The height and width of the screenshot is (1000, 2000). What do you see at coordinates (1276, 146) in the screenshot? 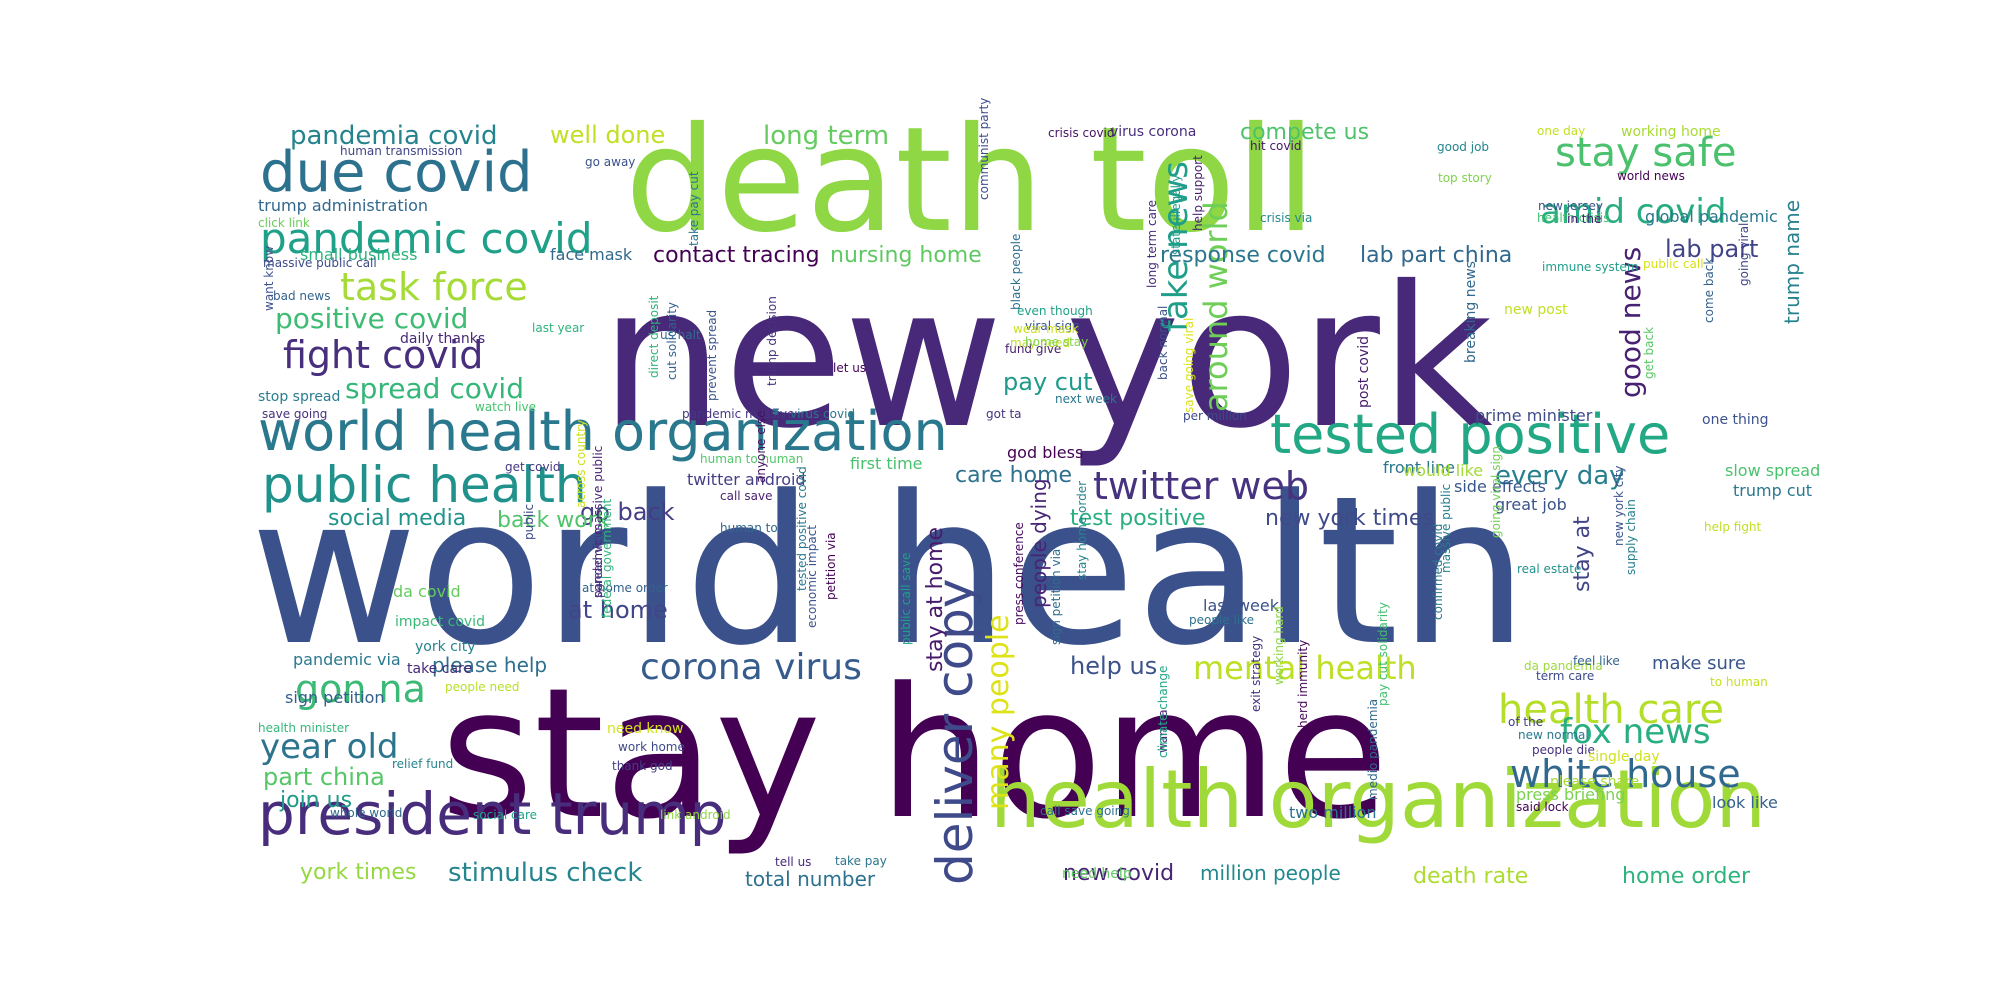
I see `word-hit-covid: hit covid` at bounding box center [1276, 146].